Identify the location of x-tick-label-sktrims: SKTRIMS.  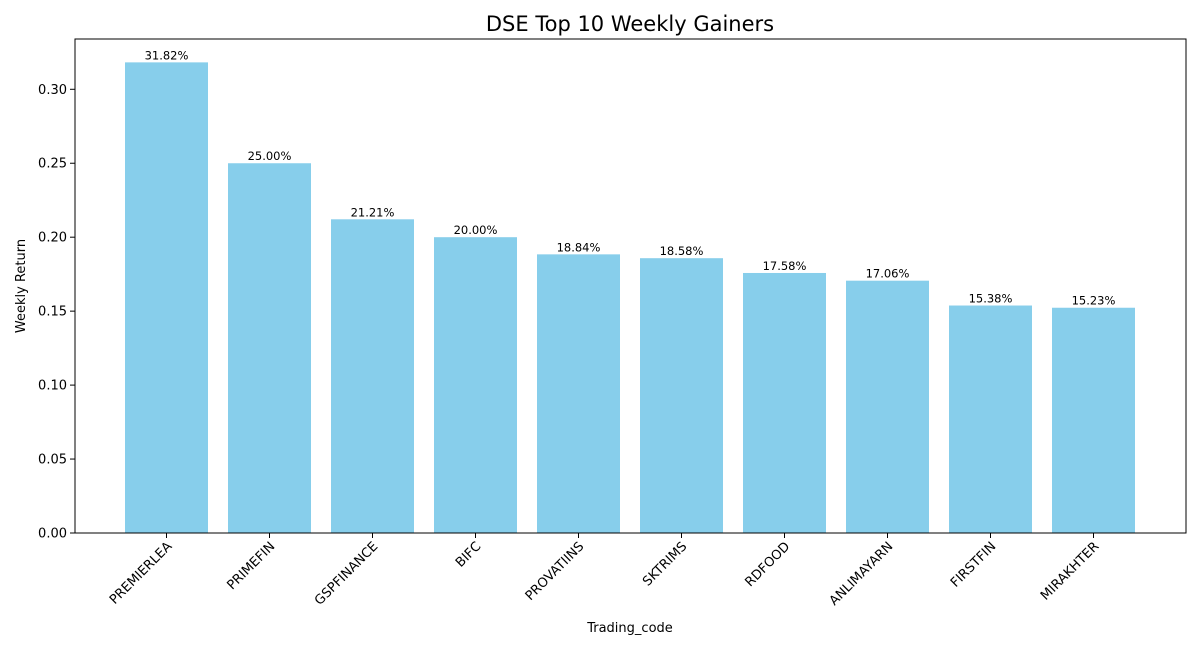
(665, 564).